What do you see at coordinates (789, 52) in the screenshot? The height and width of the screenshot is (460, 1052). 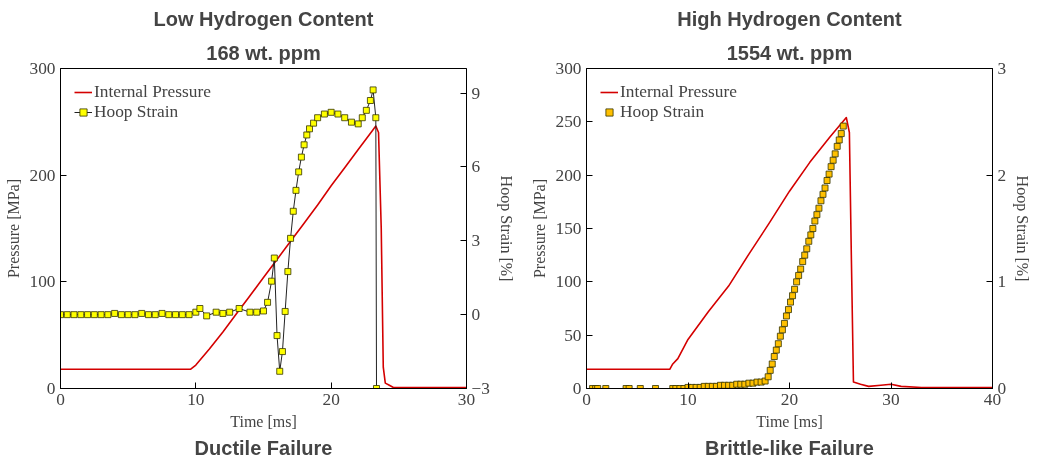 I see `chart-subtitle: 1554 wt. ppm` at bounding box center [789, 52].